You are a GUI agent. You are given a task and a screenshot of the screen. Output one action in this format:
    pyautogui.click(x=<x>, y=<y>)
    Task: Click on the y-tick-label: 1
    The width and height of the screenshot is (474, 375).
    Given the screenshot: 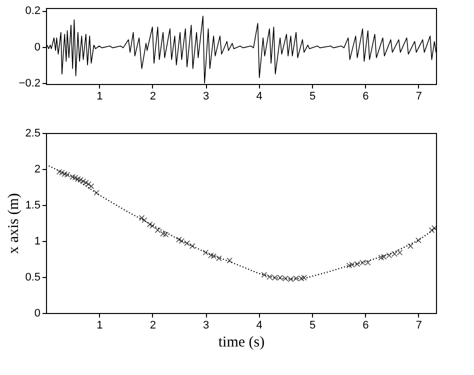 What is the action you would take?
    pyautogui.click(x=37, y=242)
    